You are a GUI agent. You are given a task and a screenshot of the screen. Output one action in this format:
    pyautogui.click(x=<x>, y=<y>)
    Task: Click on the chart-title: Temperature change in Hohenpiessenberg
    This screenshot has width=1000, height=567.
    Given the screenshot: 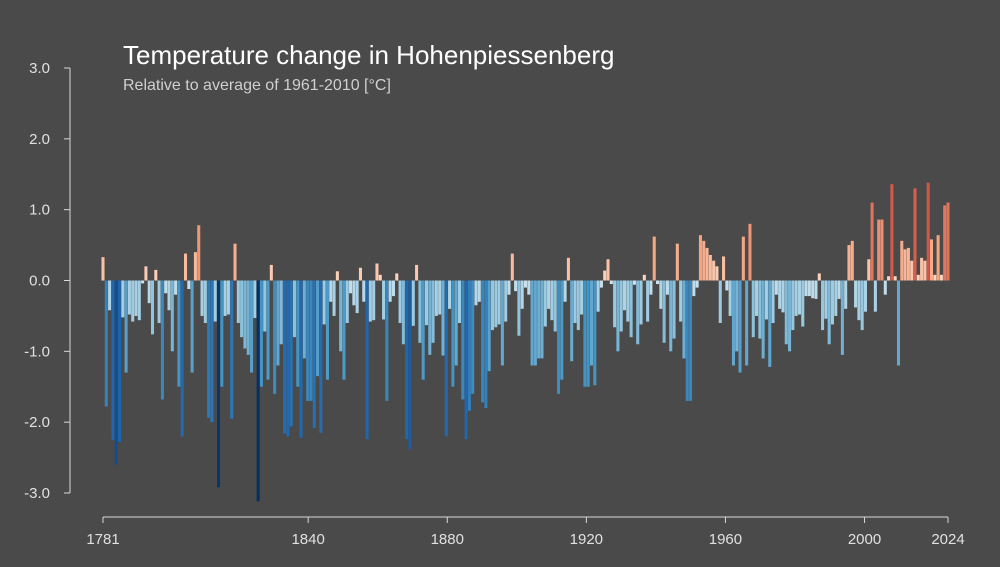 What is the action you would take?
    pyautogui.click(x=369, y=55)
    